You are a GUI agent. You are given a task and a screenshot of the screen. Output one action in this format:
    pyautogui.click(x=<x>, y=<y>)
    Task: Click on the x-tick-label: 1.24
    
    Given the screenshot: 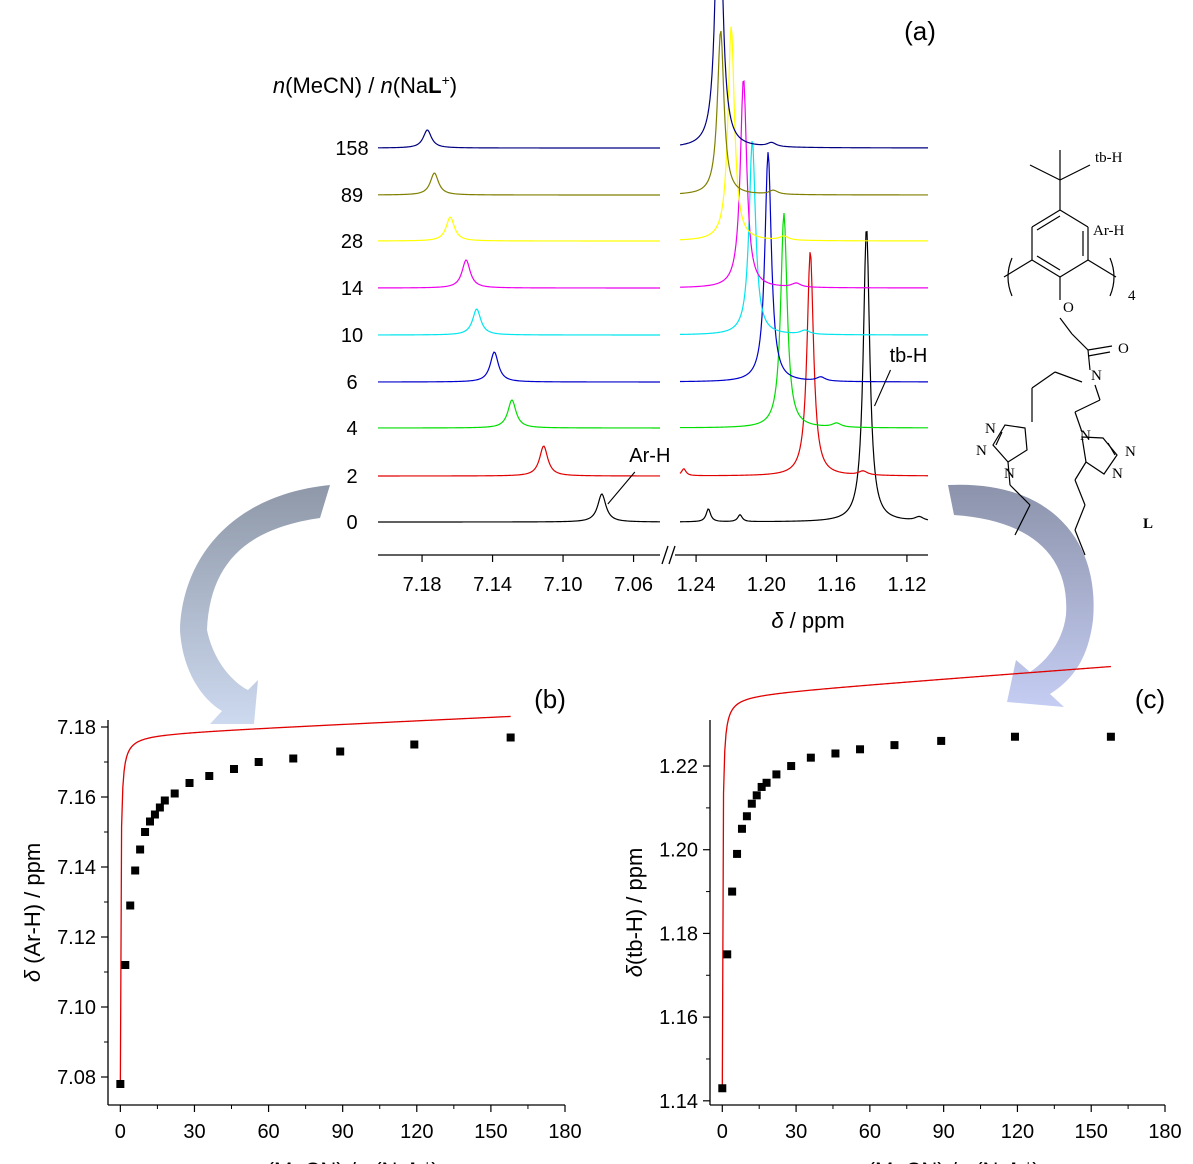 What is the action you would take?
    pyautogui.click(x=696, y=585)
    